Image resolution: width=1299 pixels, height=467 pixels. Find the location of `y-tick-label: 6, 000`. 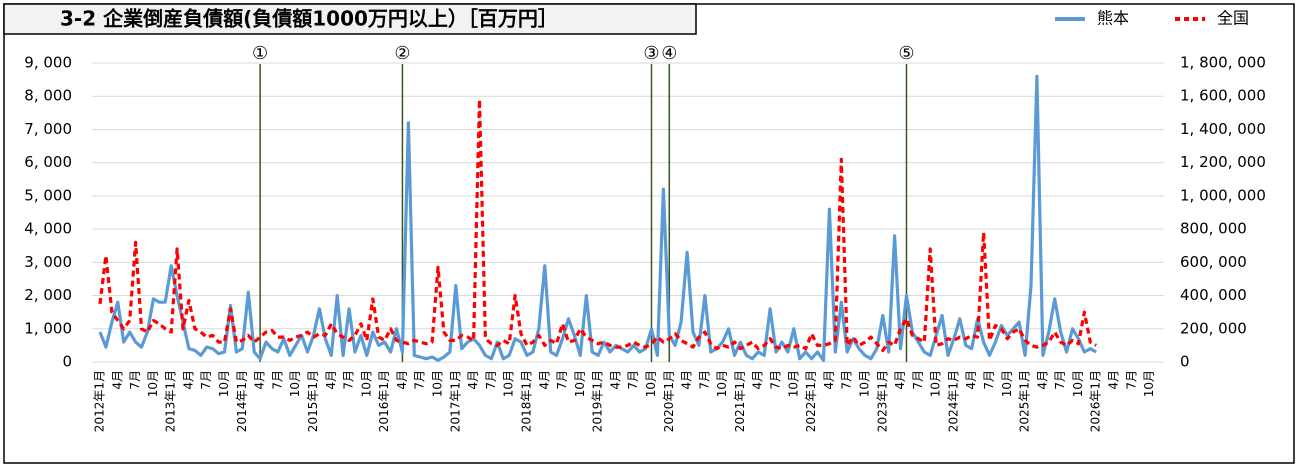

y-tick-label: 6, 000 is located at coordinates (48, 162).